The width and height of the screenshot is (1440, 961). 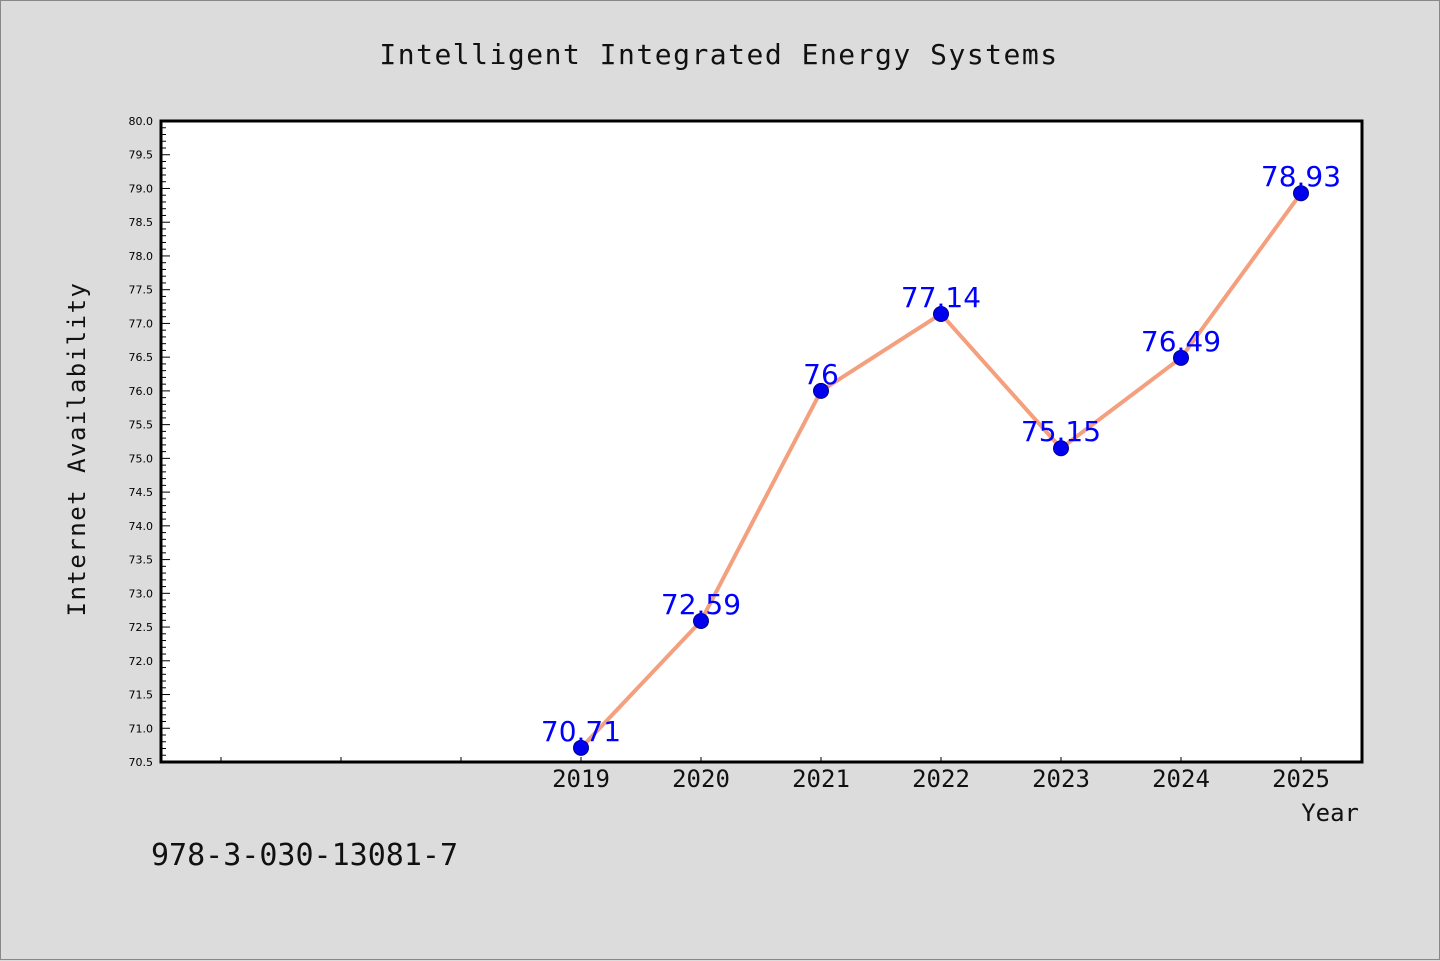 I want to click on y-tick-label: 80.0, so click(x=141, y=121).